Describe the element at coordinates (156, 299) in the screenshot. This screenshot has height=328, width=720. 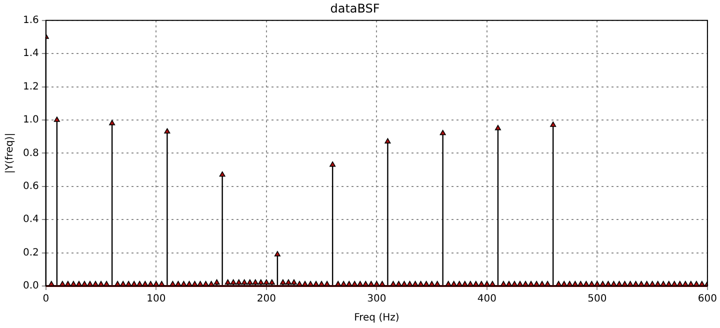
I see `x-tick-label: 100` at that location.